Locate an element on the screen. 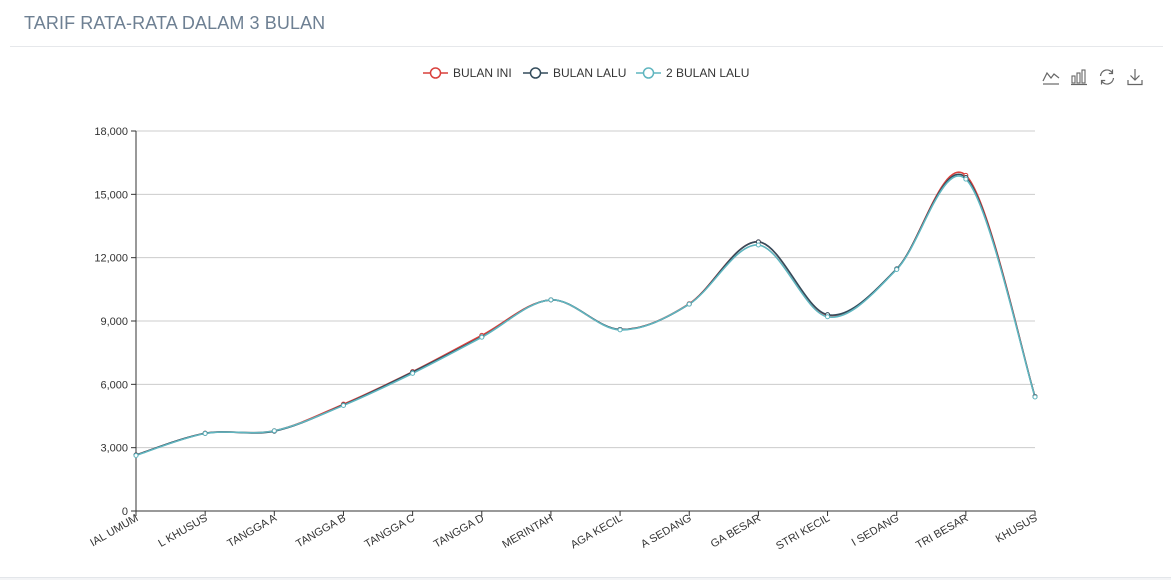 The width and height of the screenshot is (1171, 580). panel-title: TARIF RATA-RATA DALAM 3 BULAN is located at coordinates (175, 23).